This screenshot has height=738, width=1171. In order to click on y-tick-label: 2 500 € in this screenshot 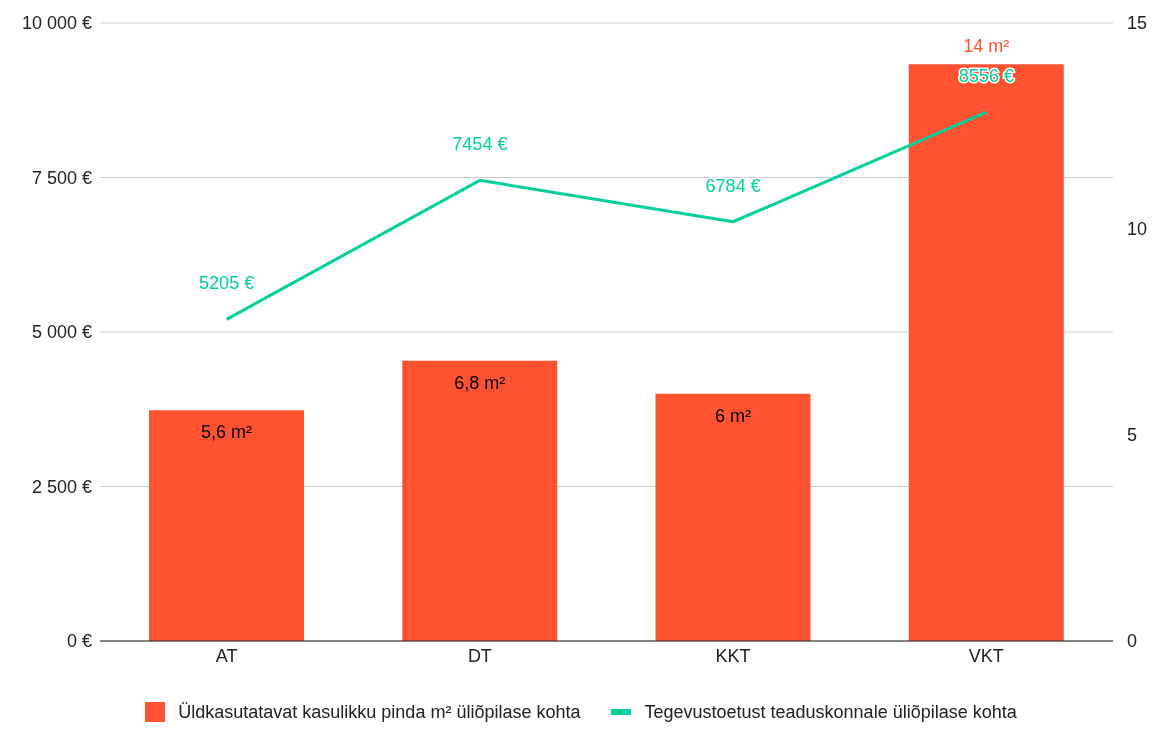, I will do `click(61, 486)`.